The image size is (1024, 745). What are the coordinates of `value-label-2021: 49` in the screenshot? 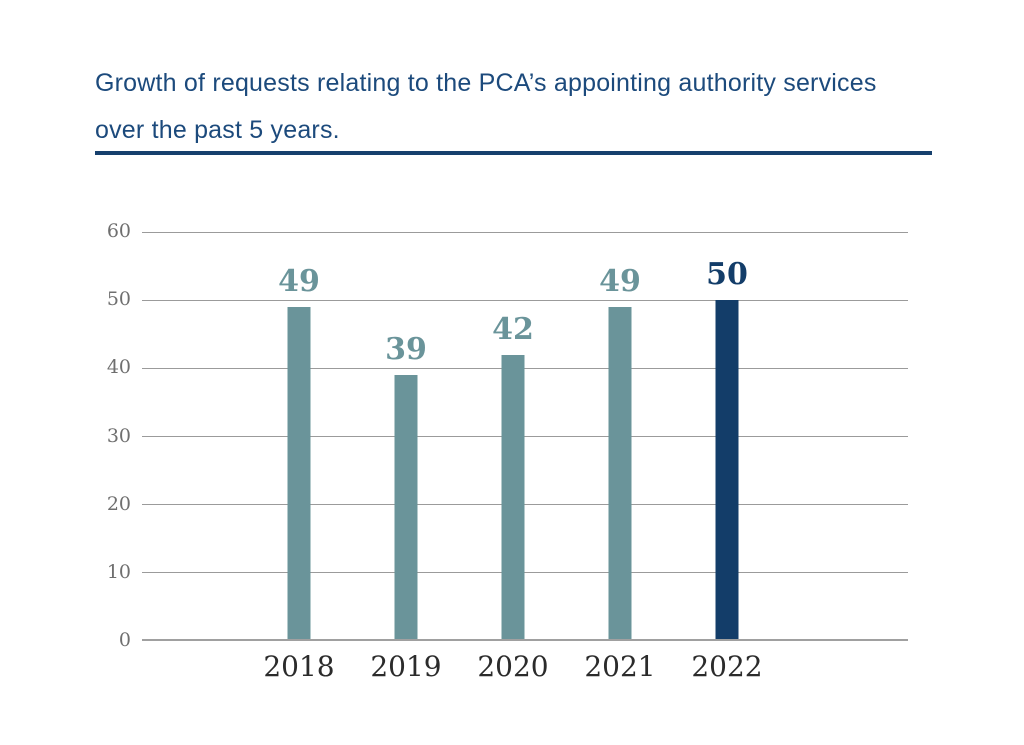 It's located at (620, 281).